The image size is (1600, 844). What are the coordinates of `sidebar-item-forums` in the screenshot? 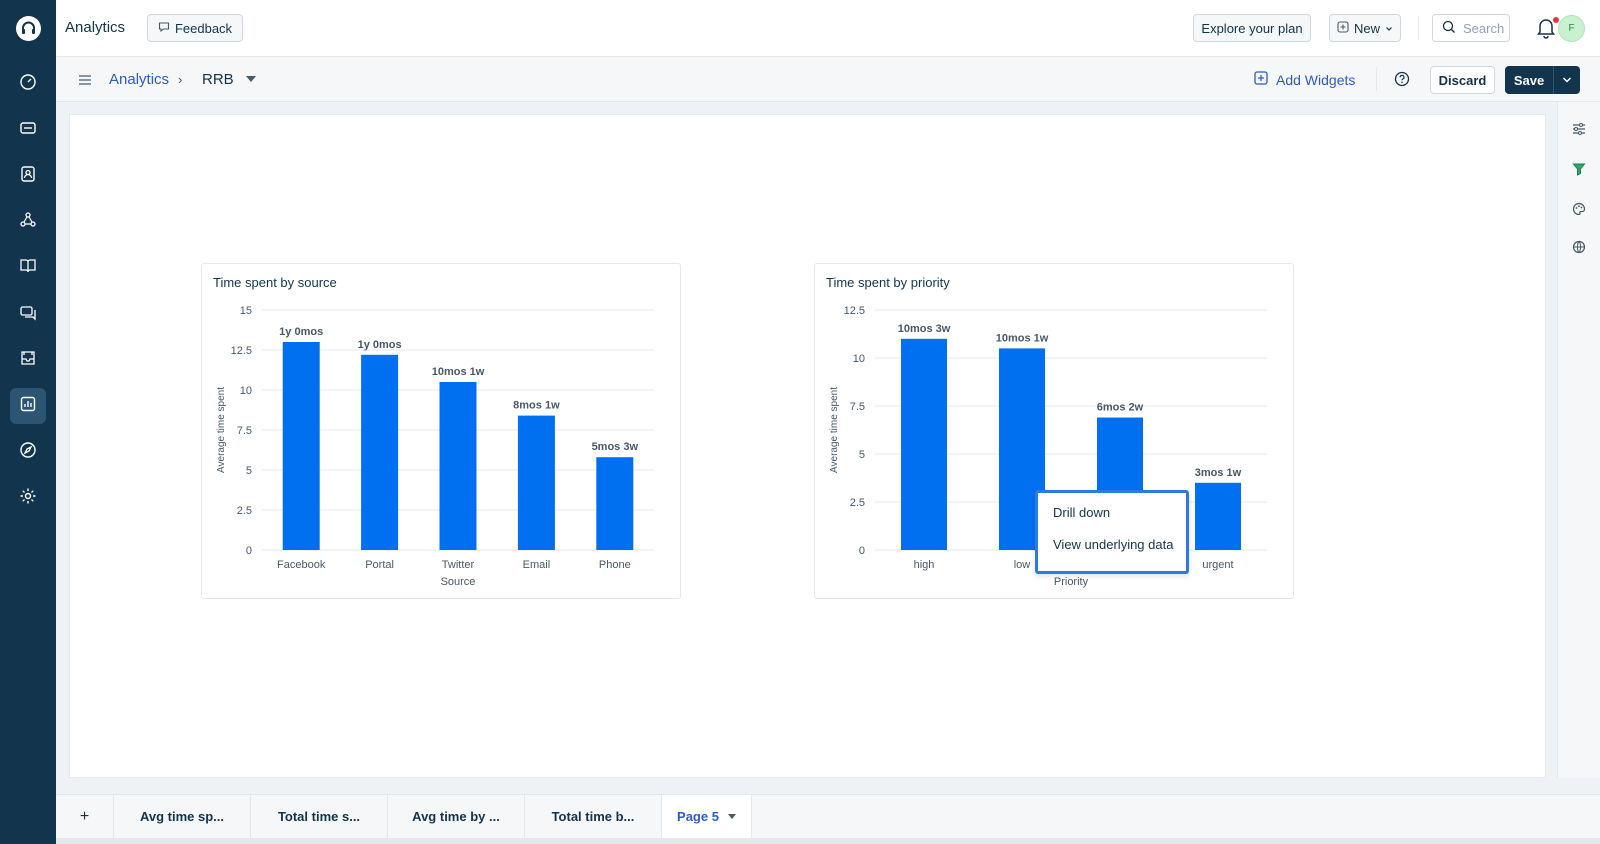 It's located at (28, 314).